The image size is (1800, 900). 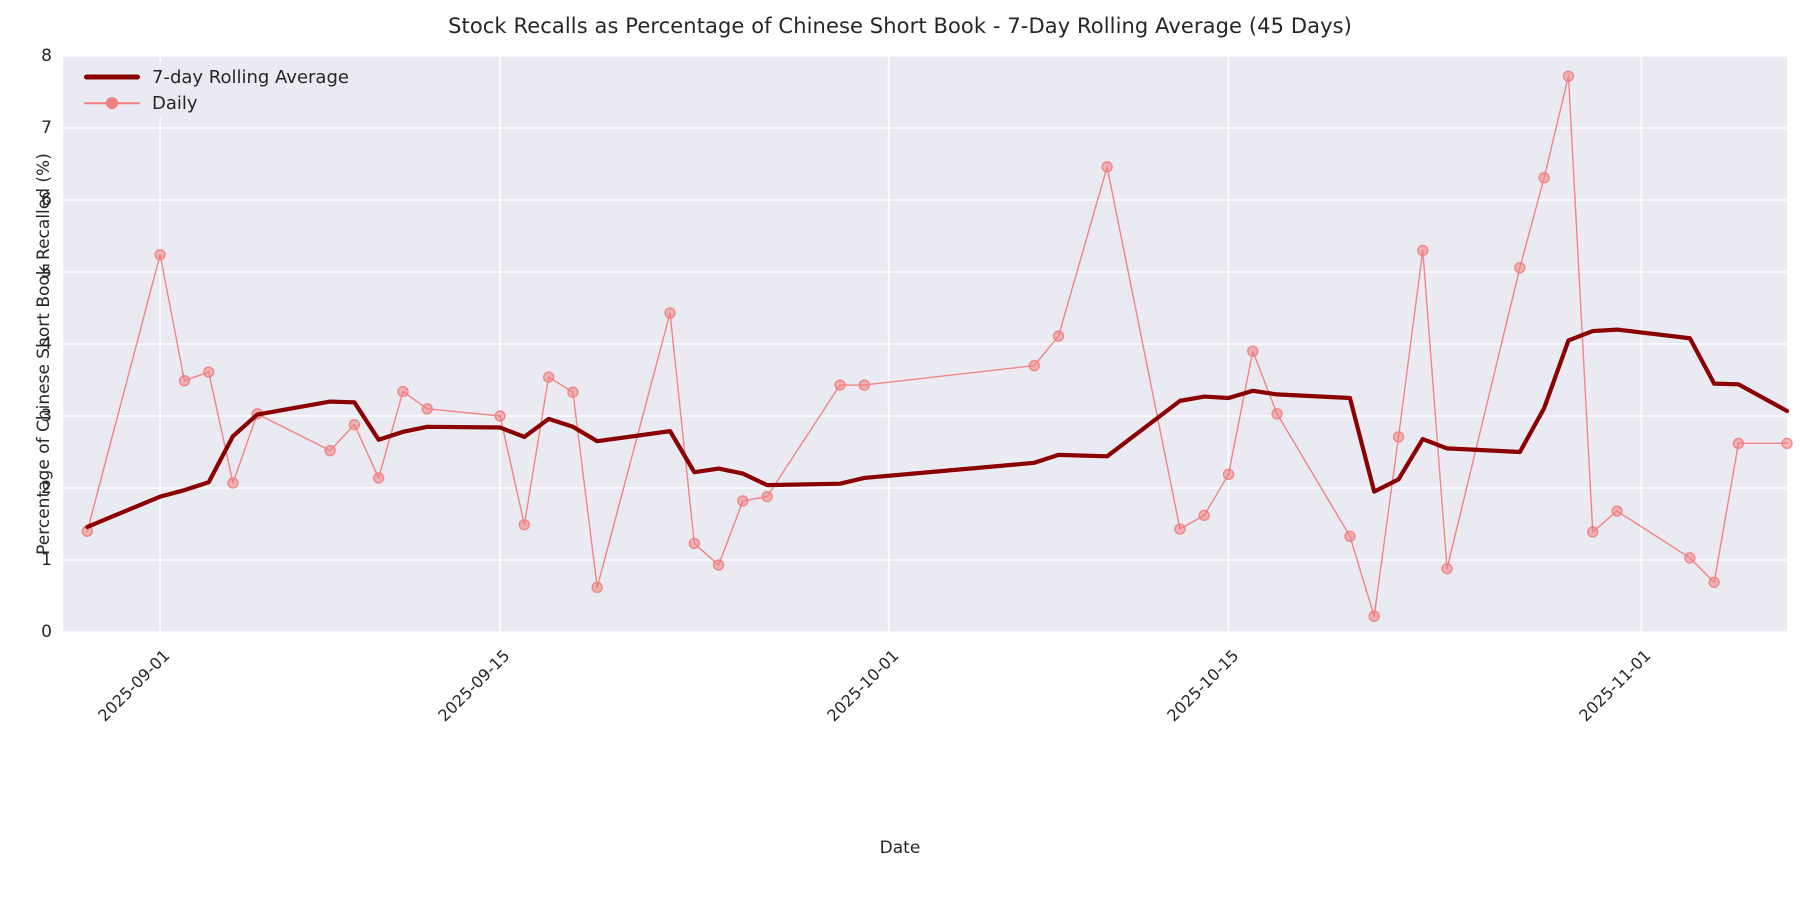 I want to click on y-tick-label: 8, so click(x=46, y=56).